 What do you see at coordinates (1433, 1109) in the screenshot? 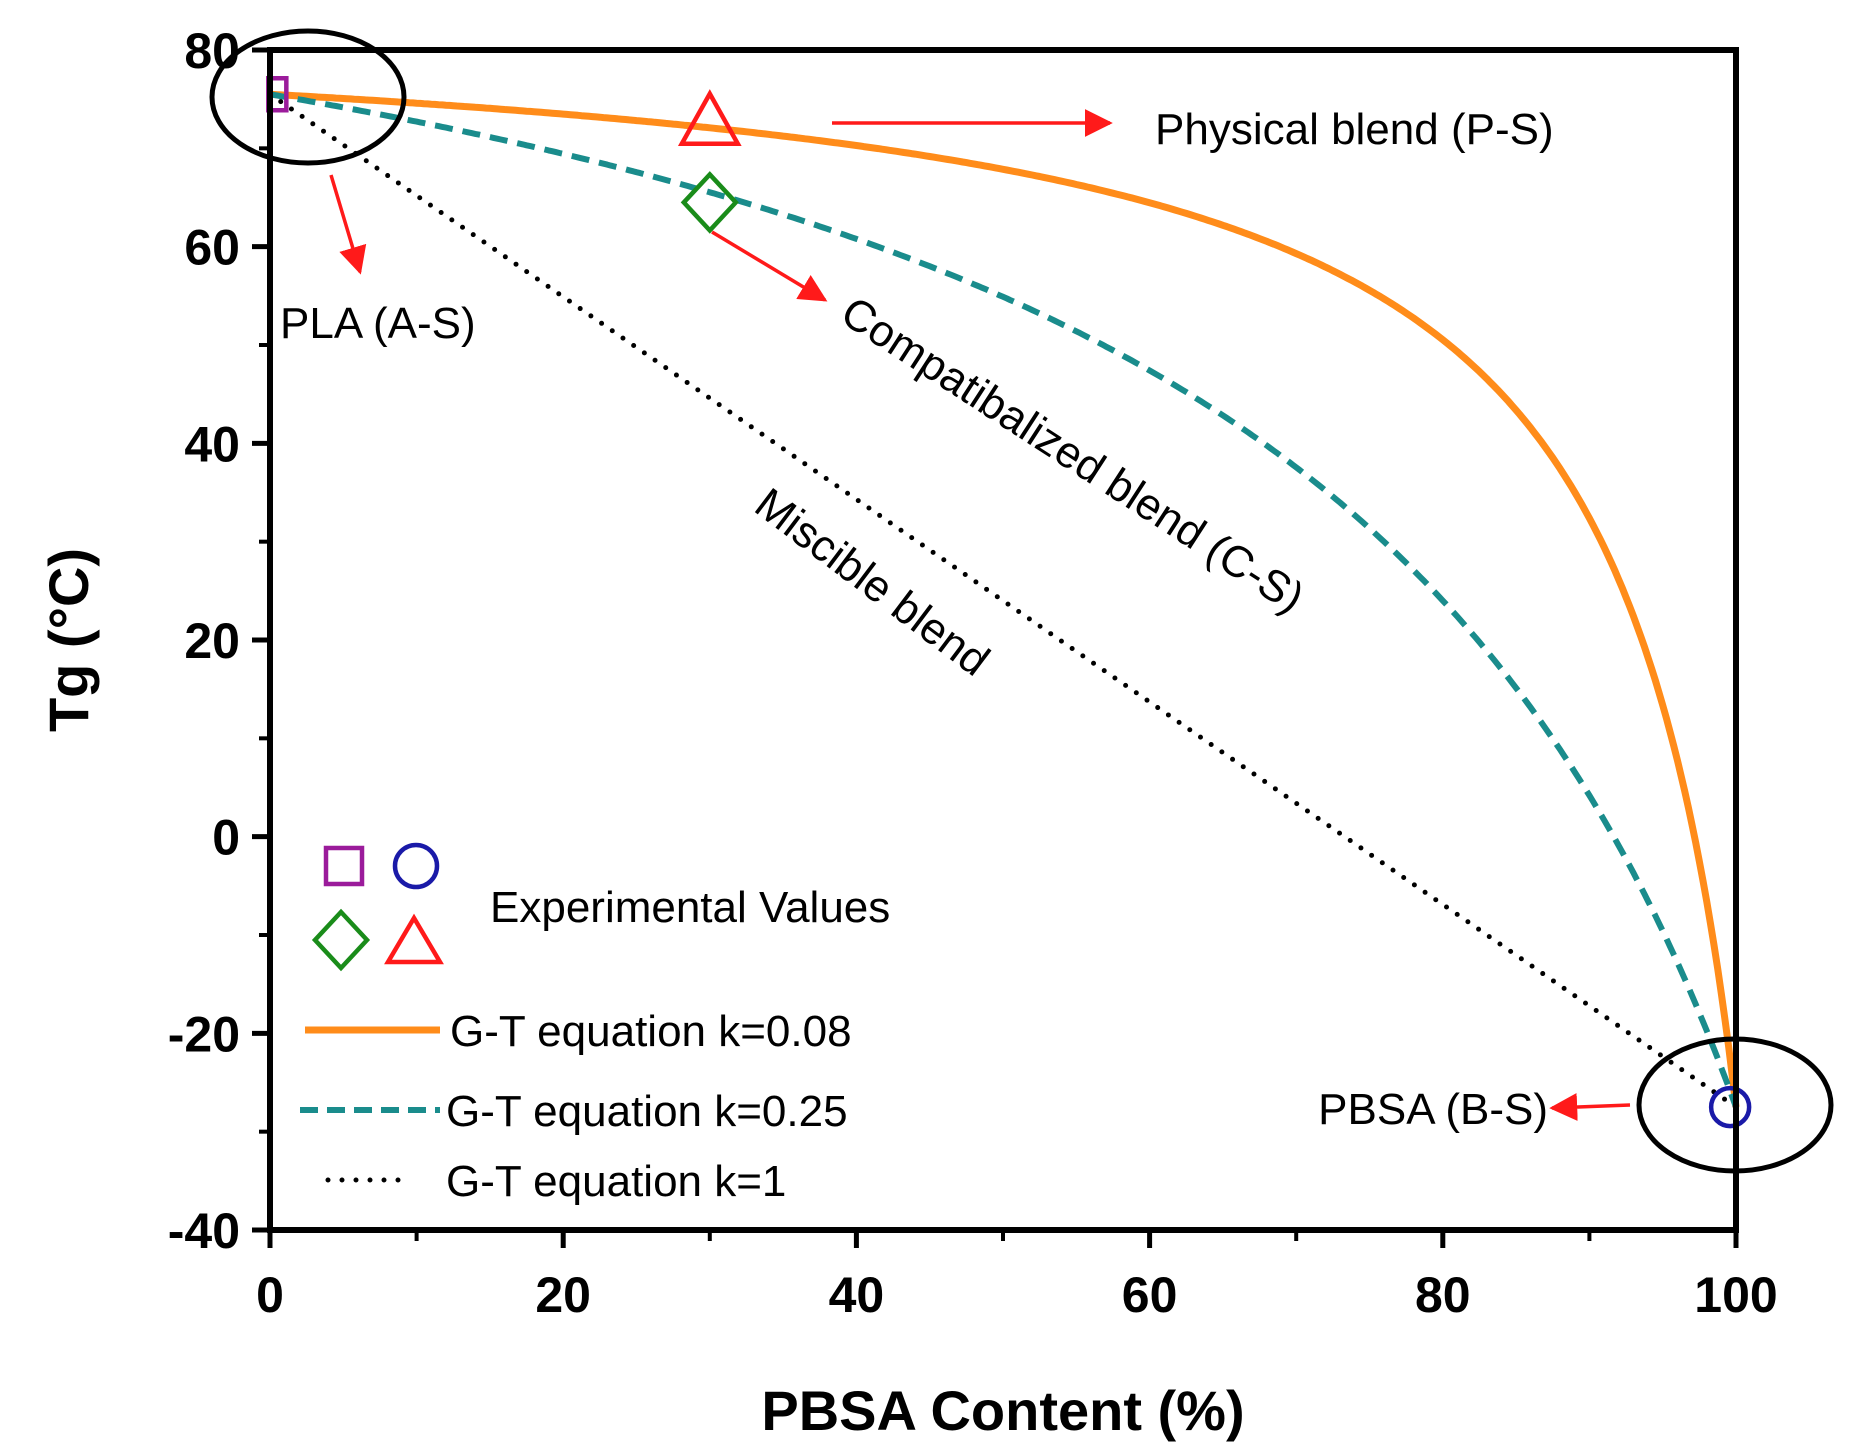
I see `pbsa-label: PBSA (B-S)` at bounding box center [1433, 1109].